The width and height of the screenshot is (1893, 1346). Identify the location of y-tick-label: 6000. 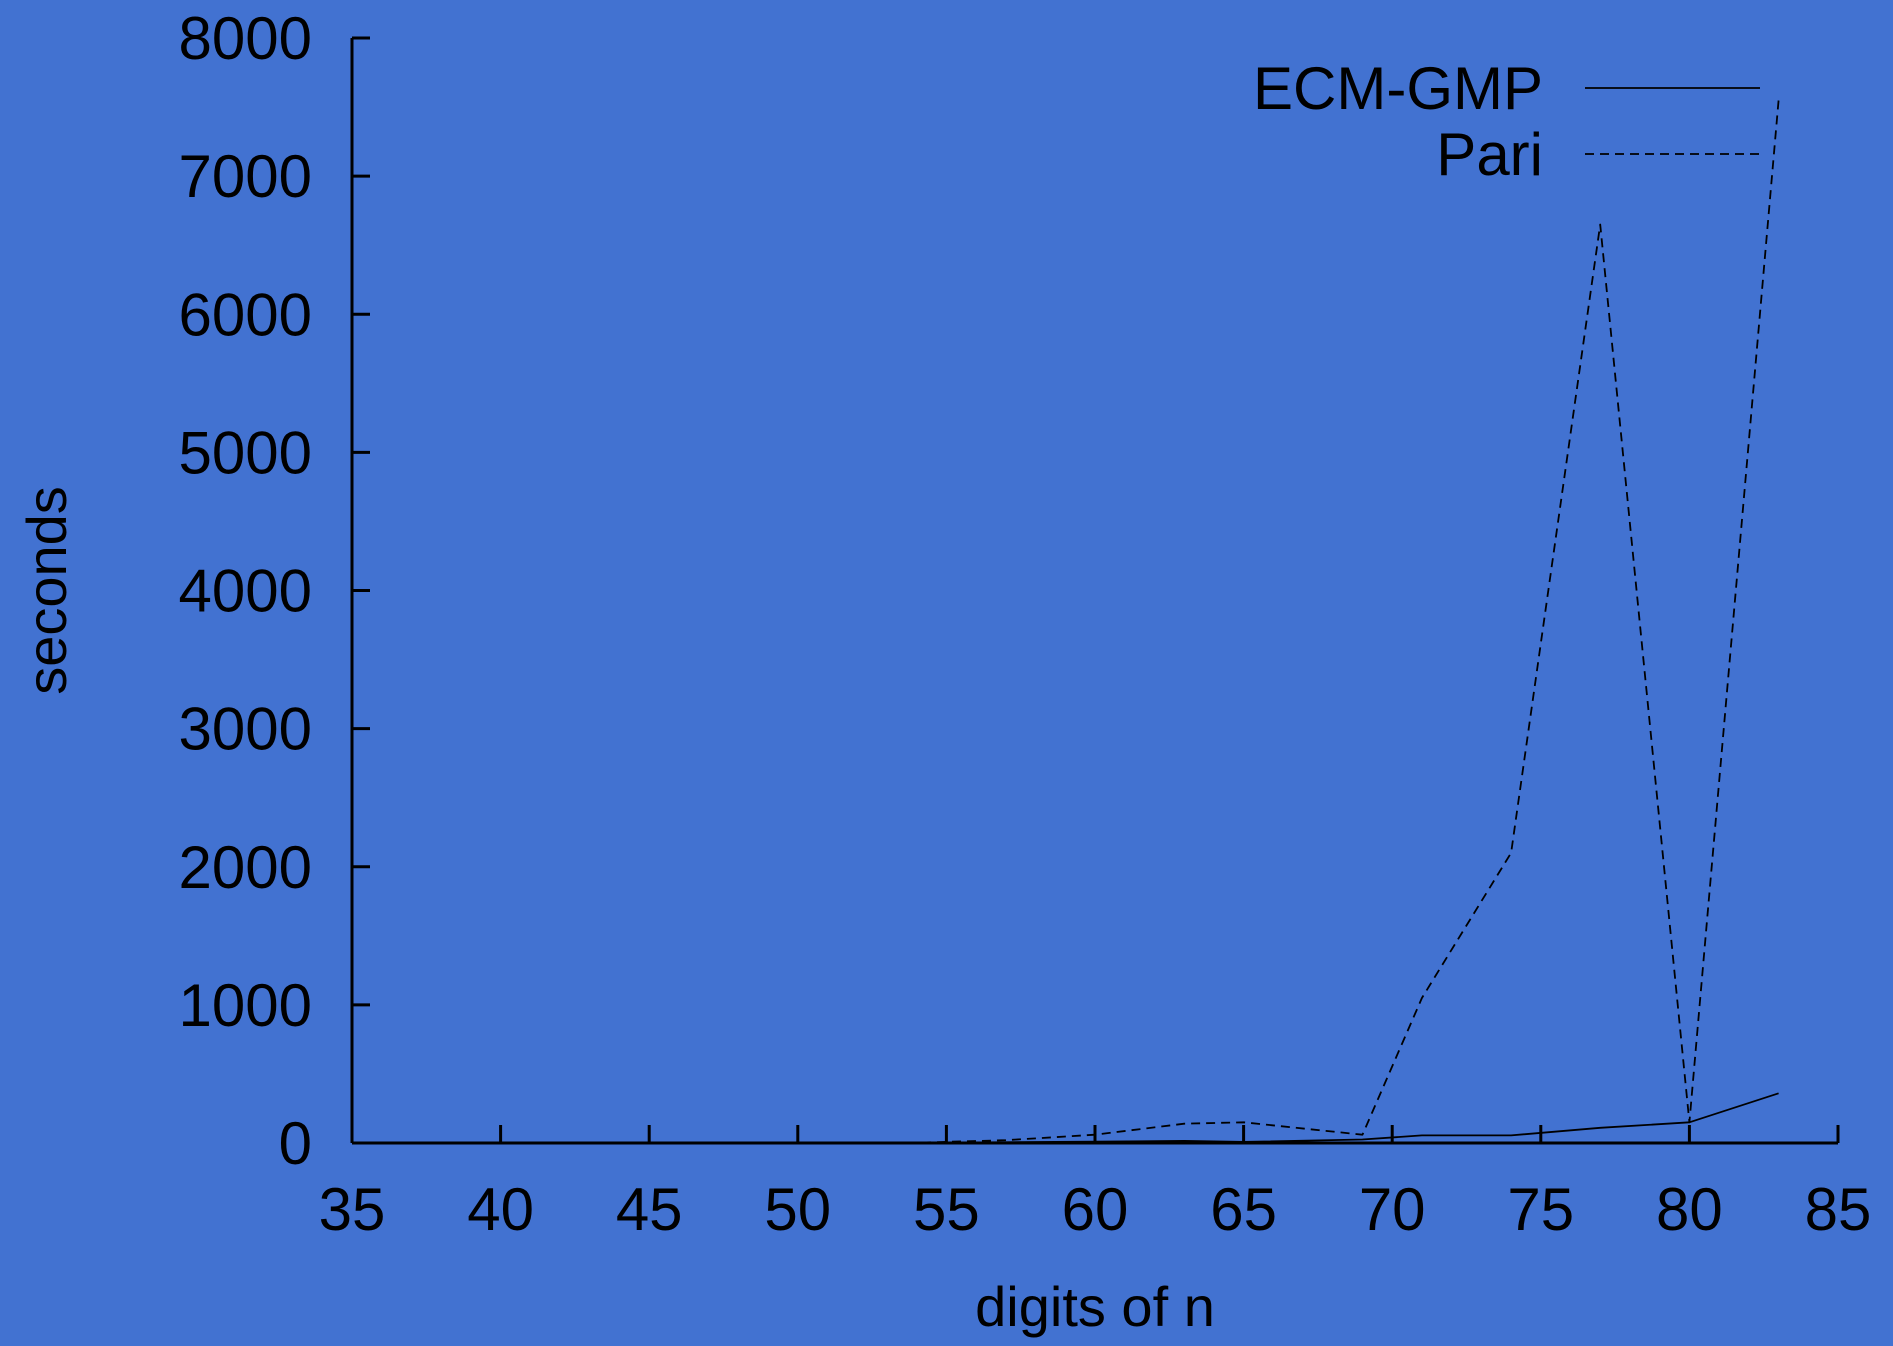
(245, 314).